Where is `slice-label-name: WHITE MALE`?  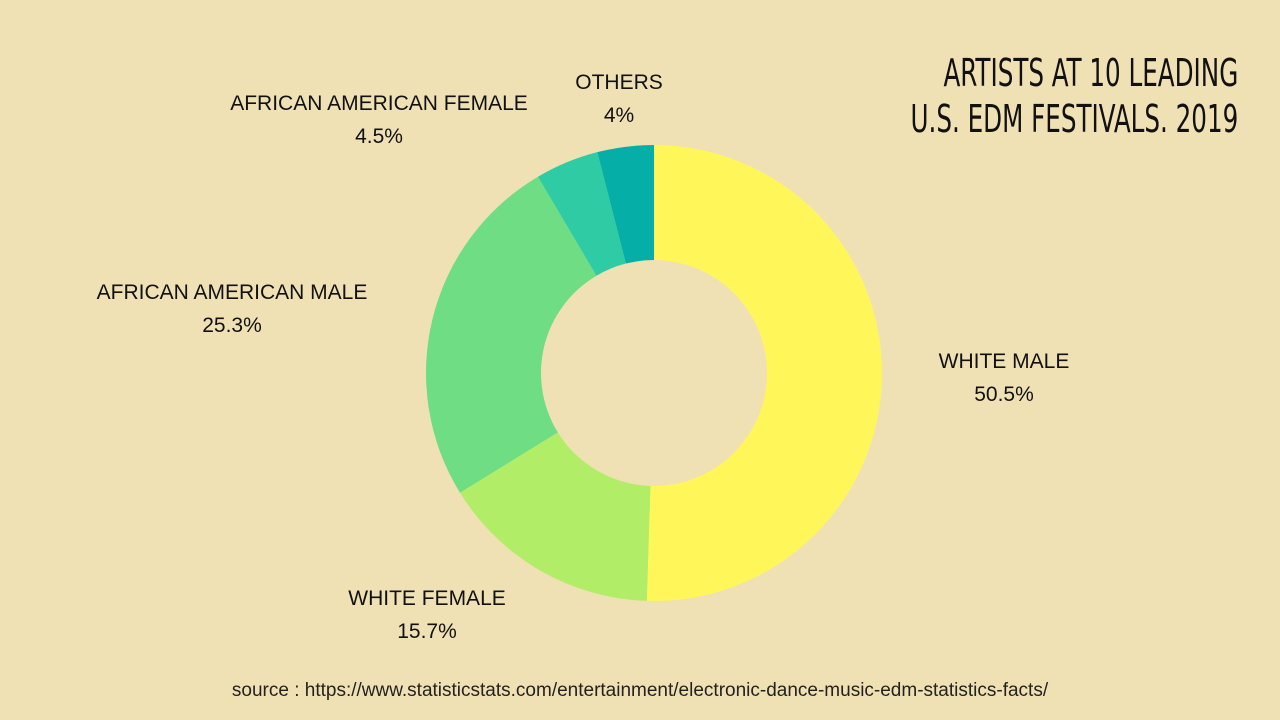 slice-label-name: WHITE MALE is located at coordinates (1004, 361).